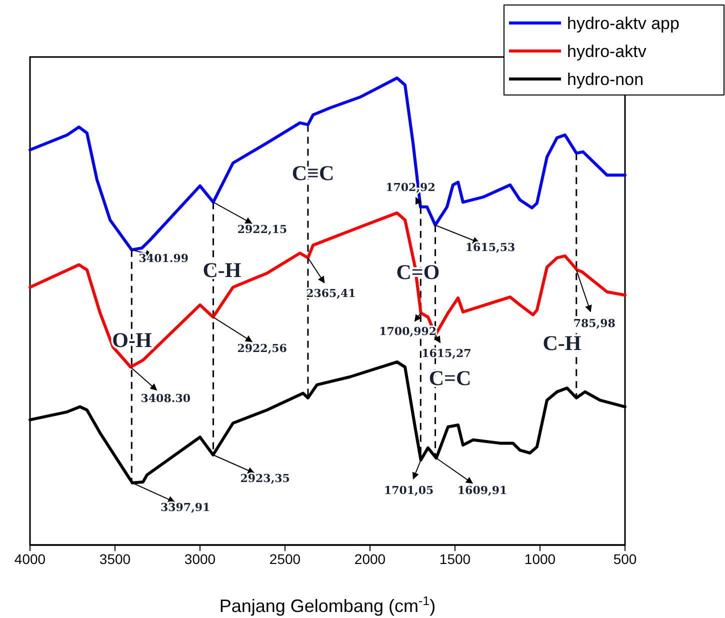  Describe the element at coordinates (605, 79) in the screenshot. I see `legend-label: hydro-non` at that location.